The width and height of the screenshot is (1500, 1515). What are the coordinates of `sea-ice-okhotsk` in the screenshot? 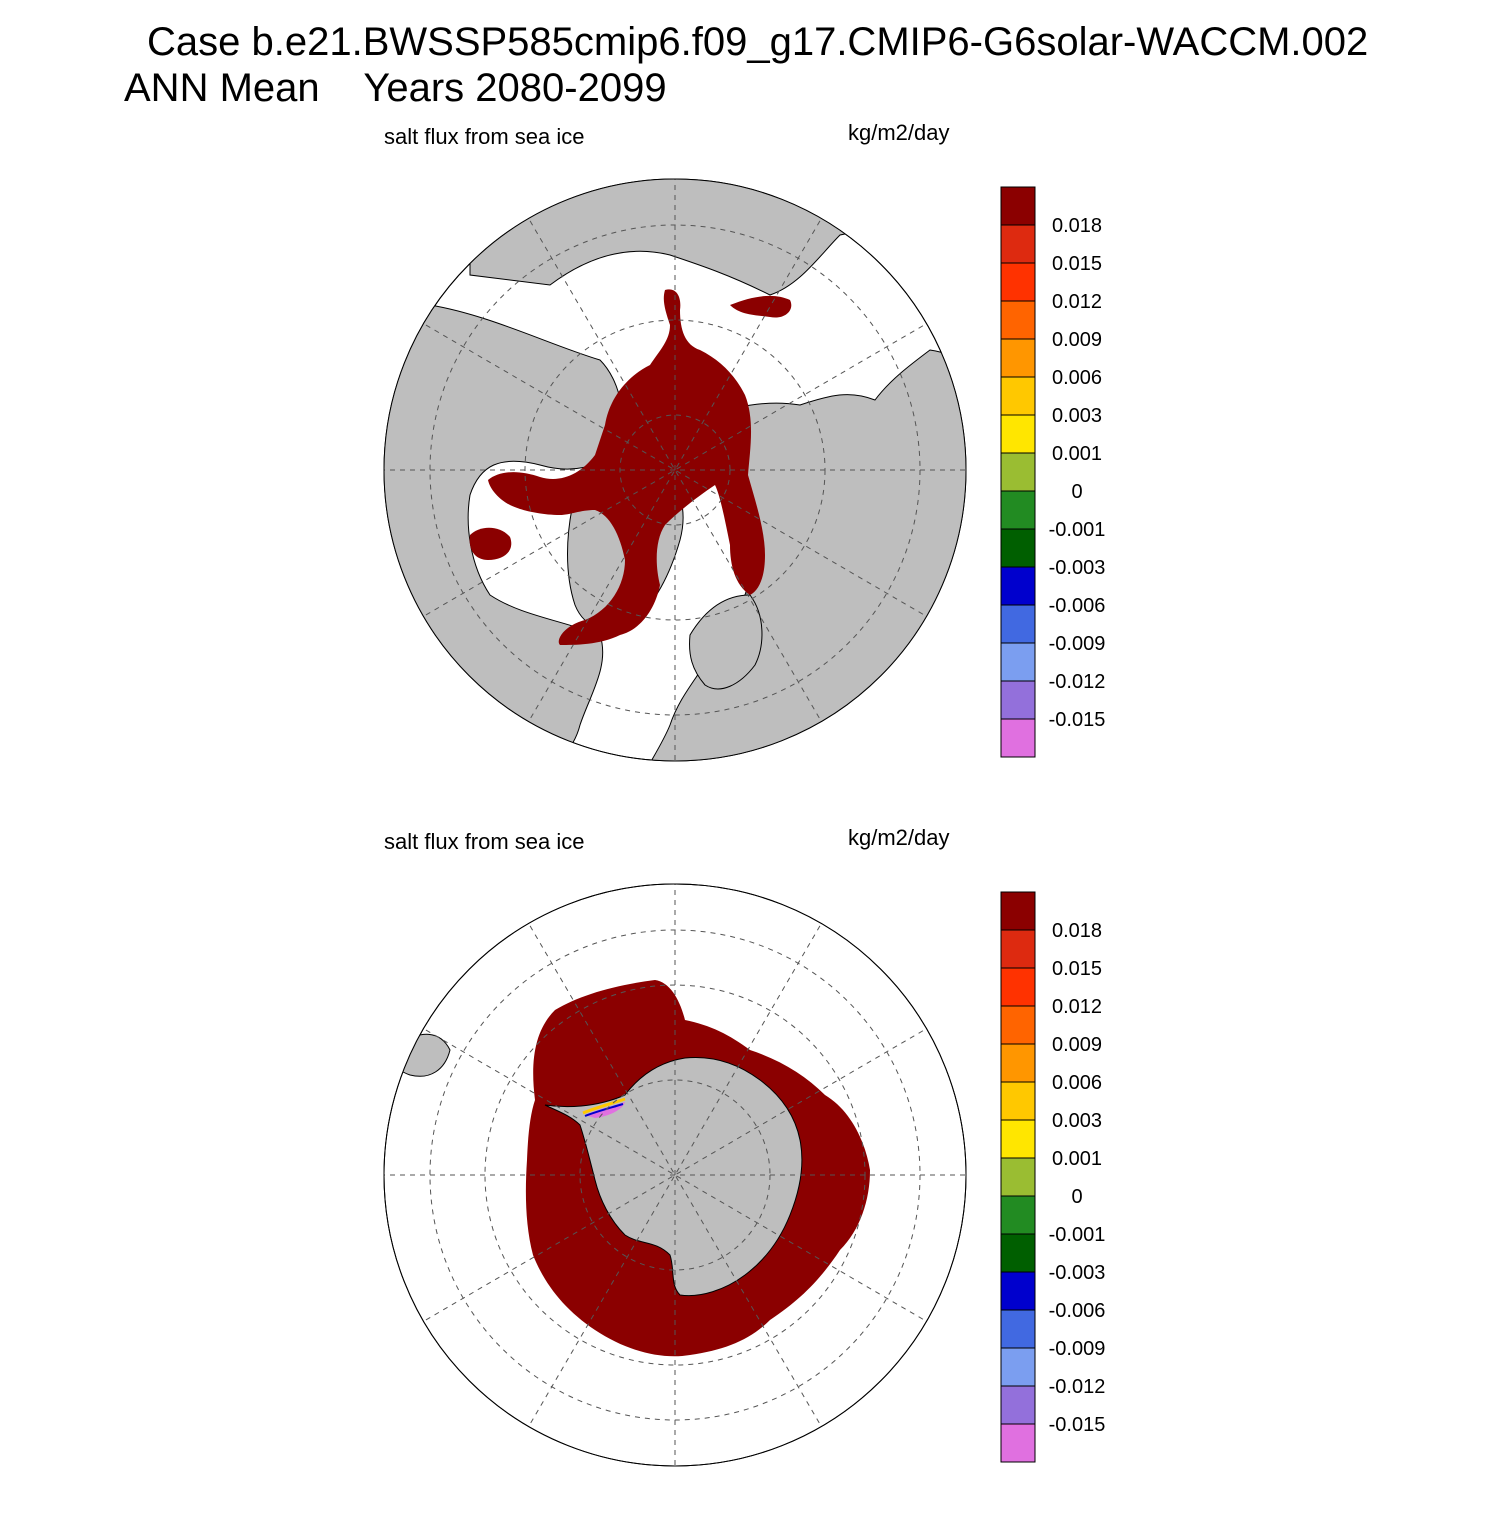 It's located at (761, 306).